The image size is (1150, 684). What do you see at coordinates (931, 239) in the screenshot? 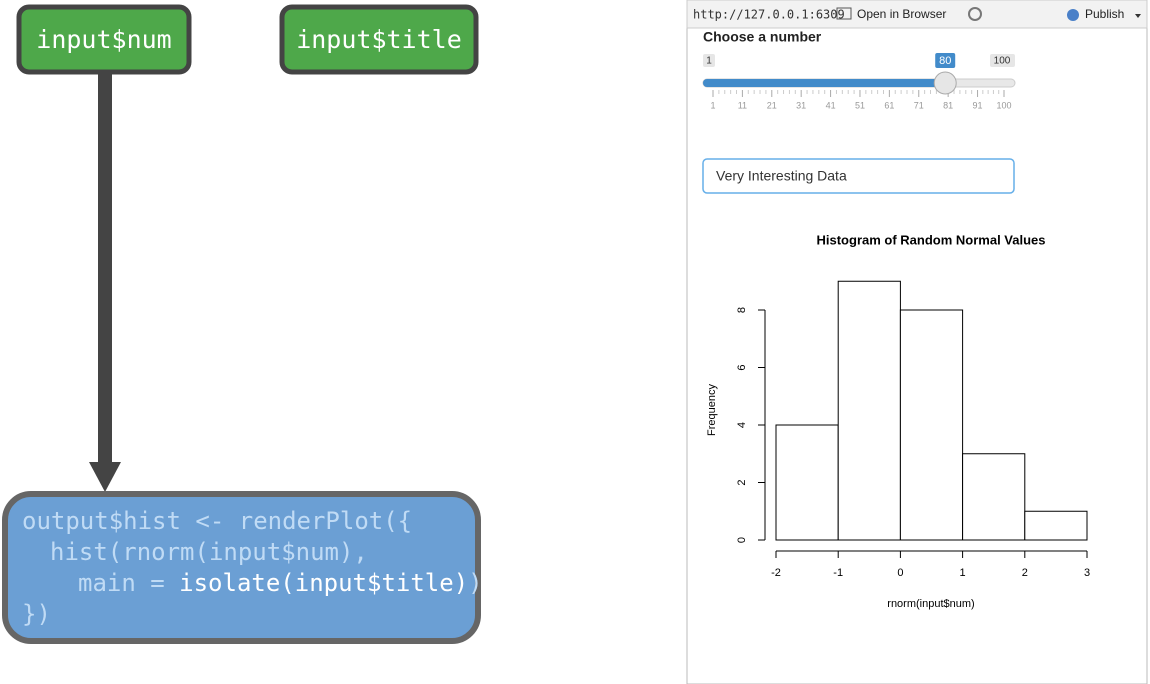
I see `chart-title: Histogram of Random Normal Values` at bounding box center [931, 239].